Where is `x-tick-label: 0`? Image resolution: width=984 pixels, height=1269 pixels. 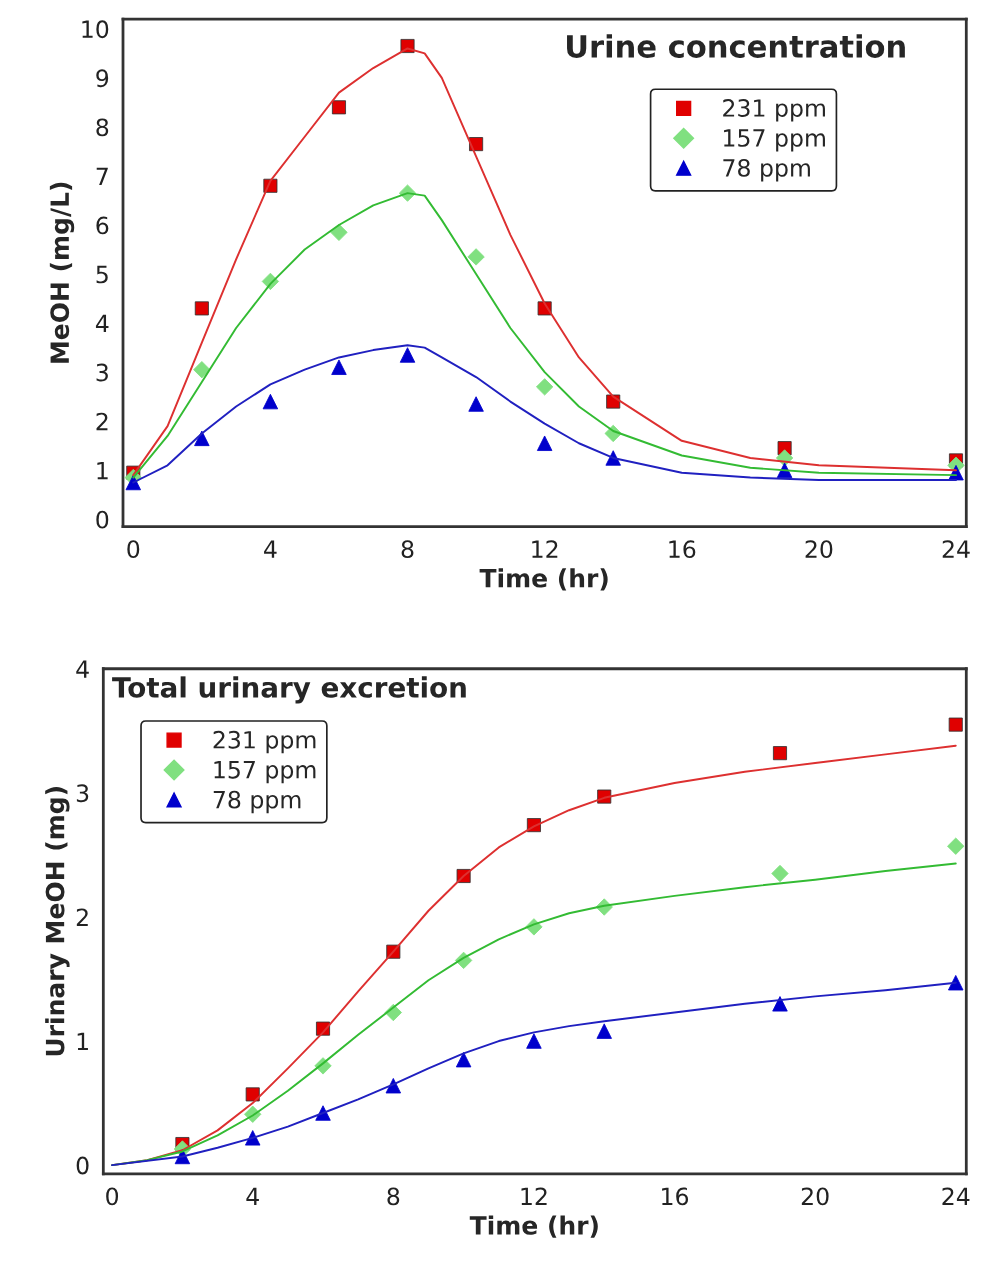
x-tick-label: 0 is located at coordinates (133, 549).